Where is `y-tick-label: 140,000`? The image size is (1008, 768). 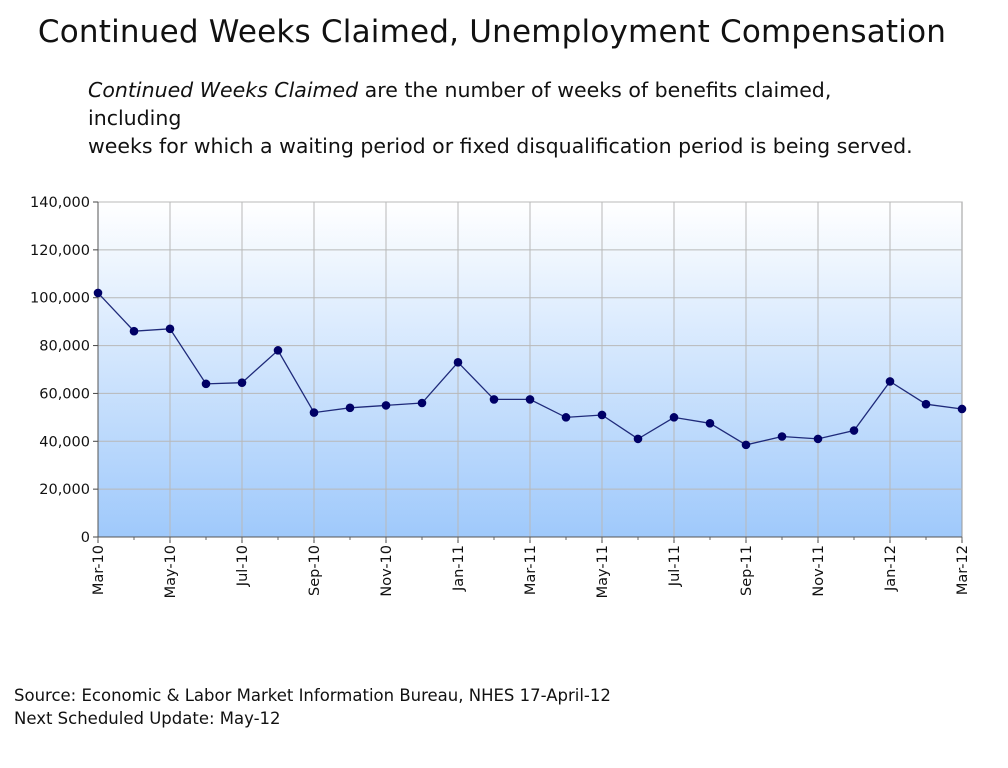 y-tick-label: 140,000 is located at coordinates (60, 203).